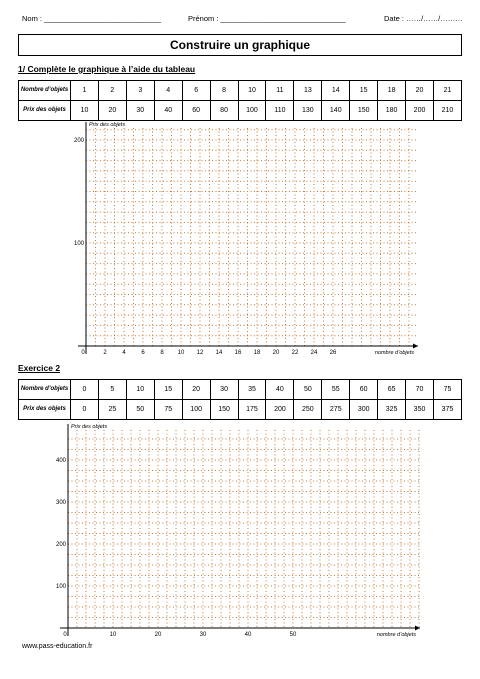  Describe the element at coordinates (447, 409) in the screenshot. I see `prix-cell: 375` at that location.